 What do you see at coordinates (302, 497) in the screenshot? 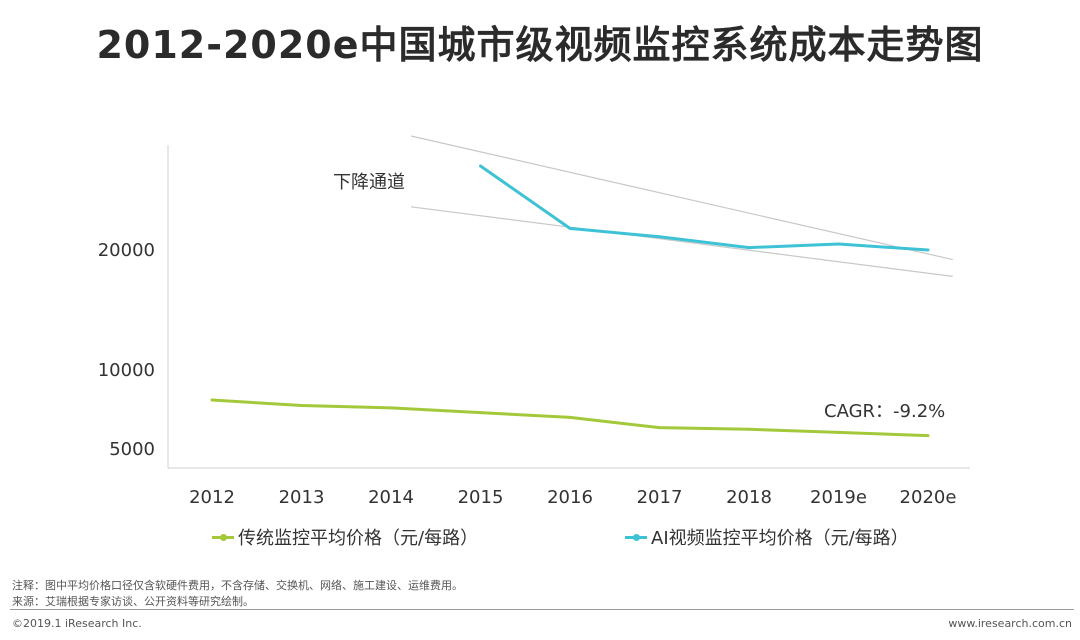
I see `x-tick-label: 2013` at bounding box center [302, 497].